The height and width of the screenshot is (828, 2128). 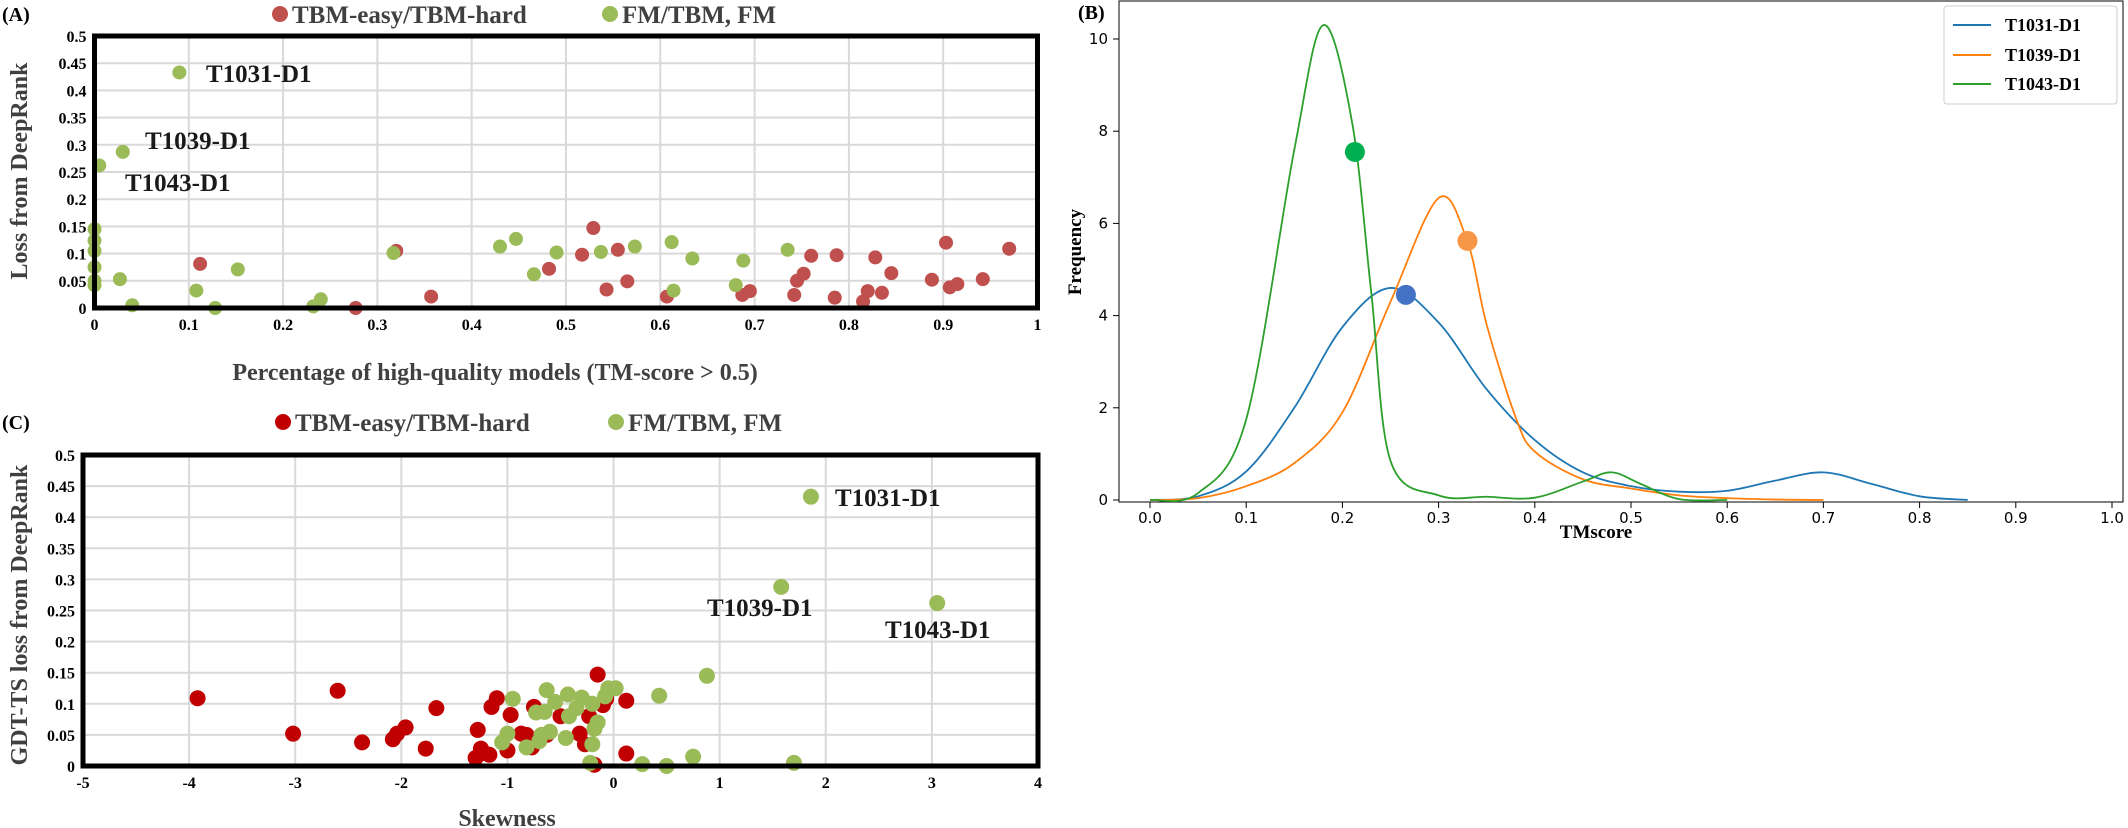 What do you see at coordinates (1075, 251) in the screenshot?
I see `panel-b-y-axis-title: Frequency` at bounding box center [1075, 251].